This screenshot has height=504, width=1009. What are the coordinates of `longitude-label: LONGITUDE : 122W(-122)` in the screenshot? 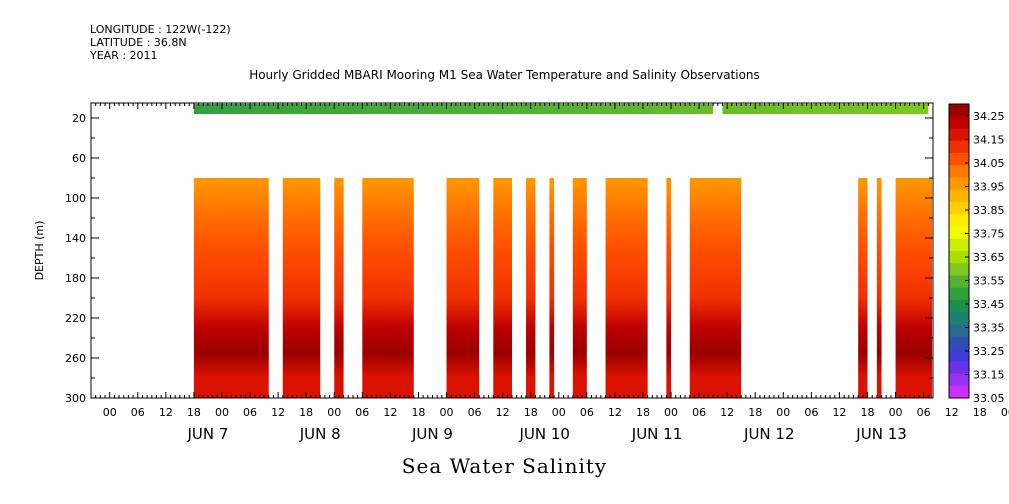 It's located at (160, 29).